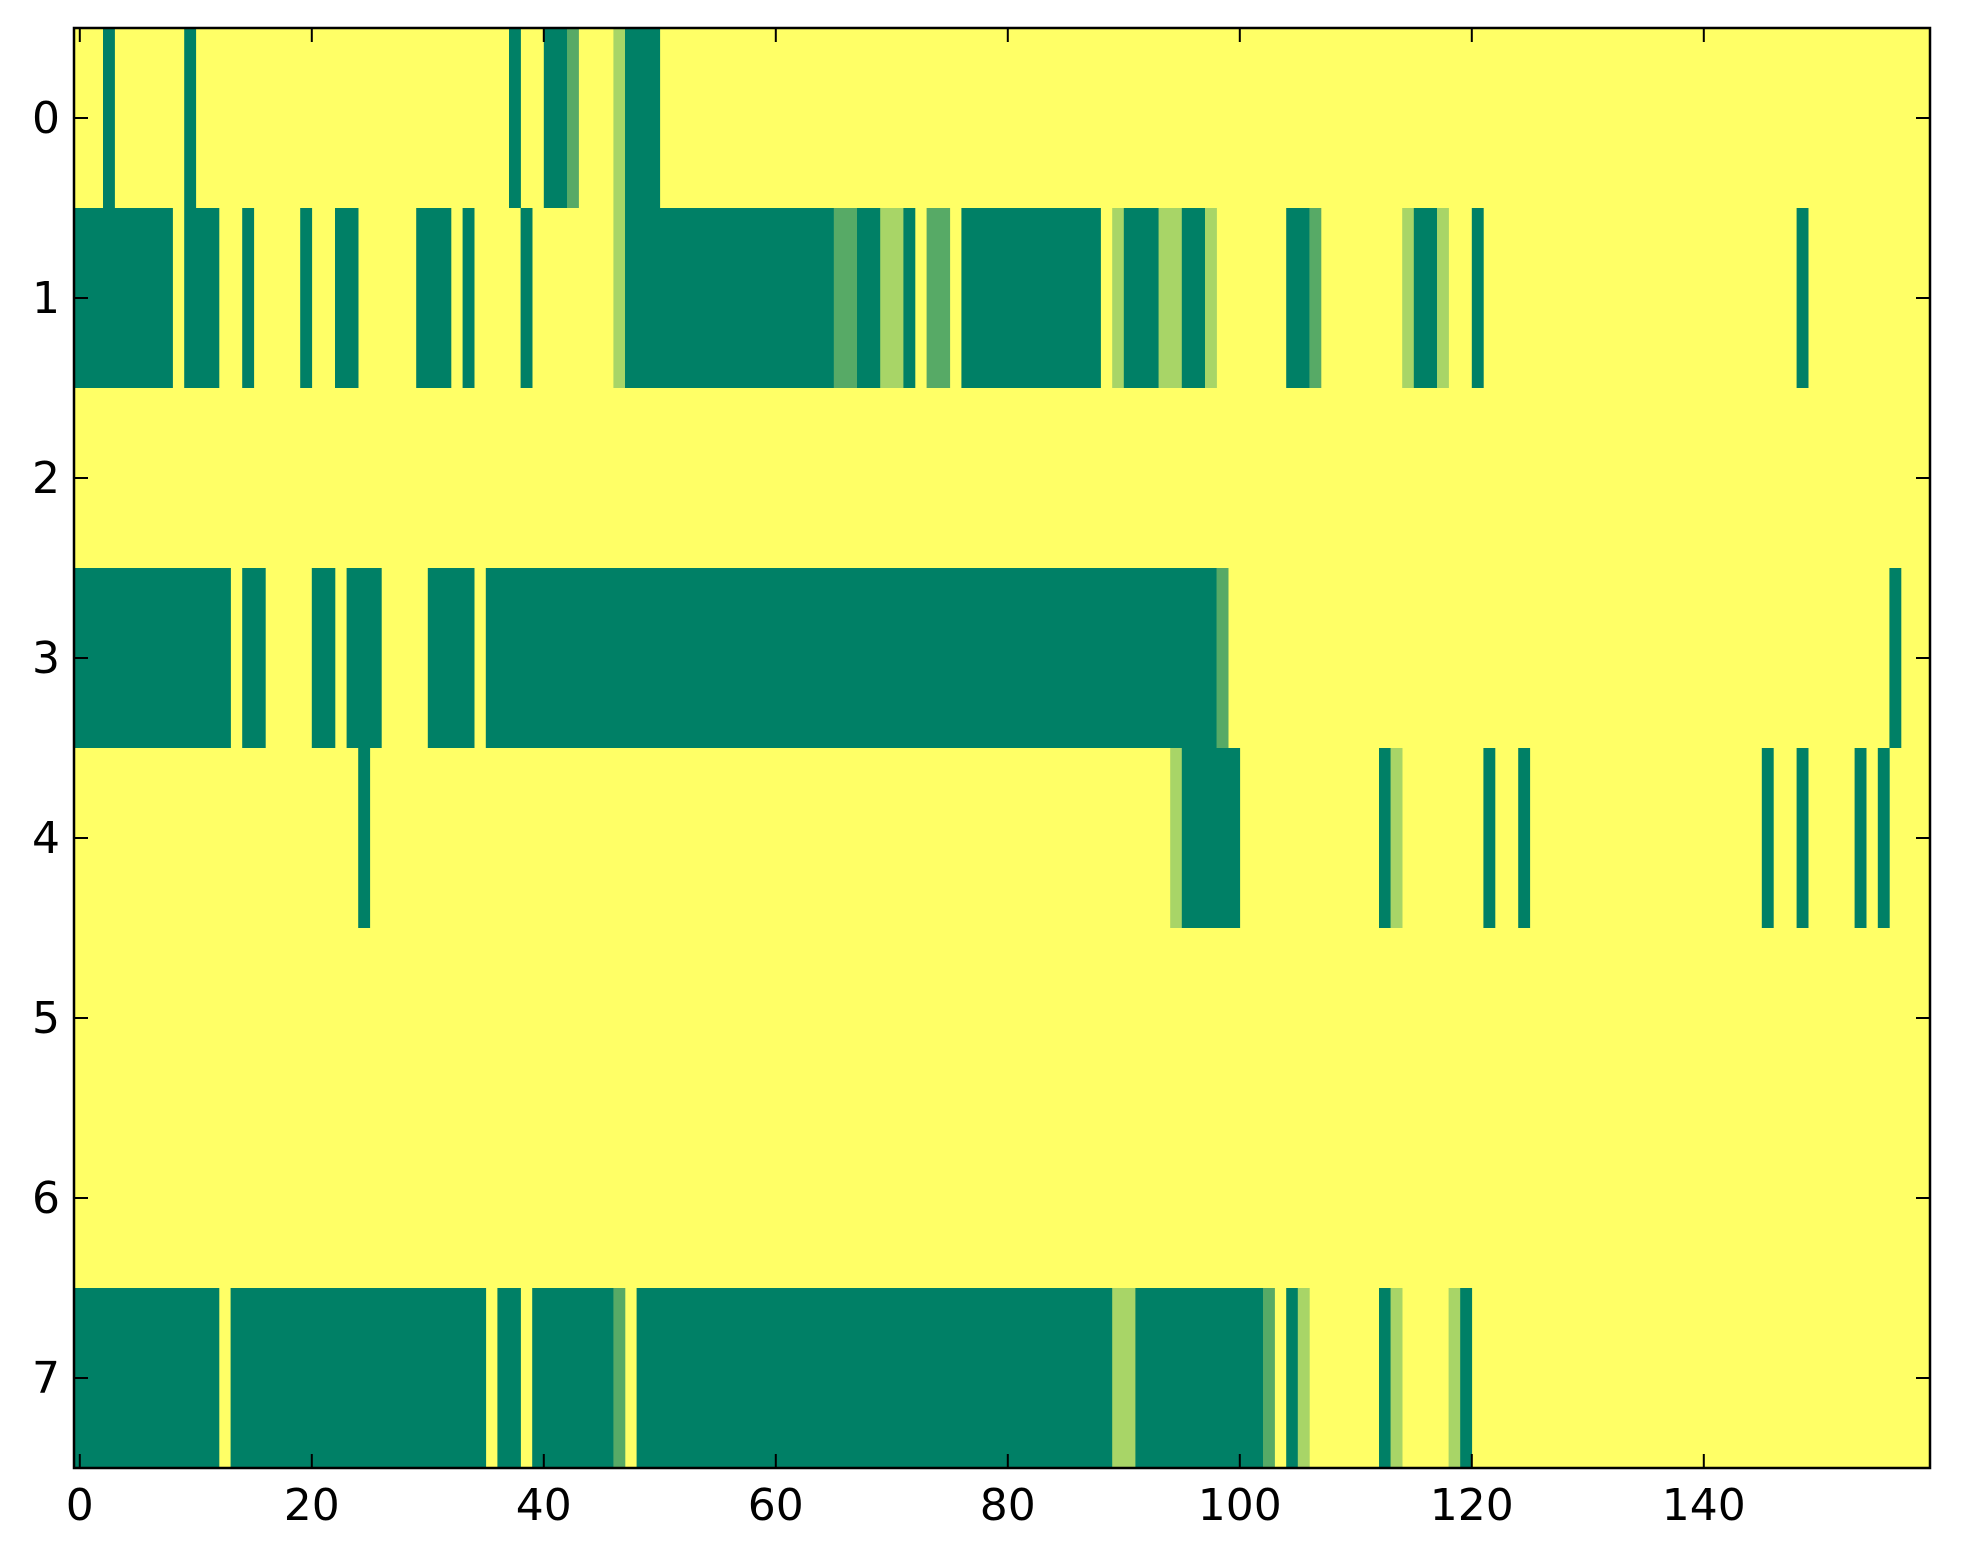  What do you see at coordinates (46, 478) in the screenshot?
I see `y-tick-label: 2` at bounding box center [46, 478].